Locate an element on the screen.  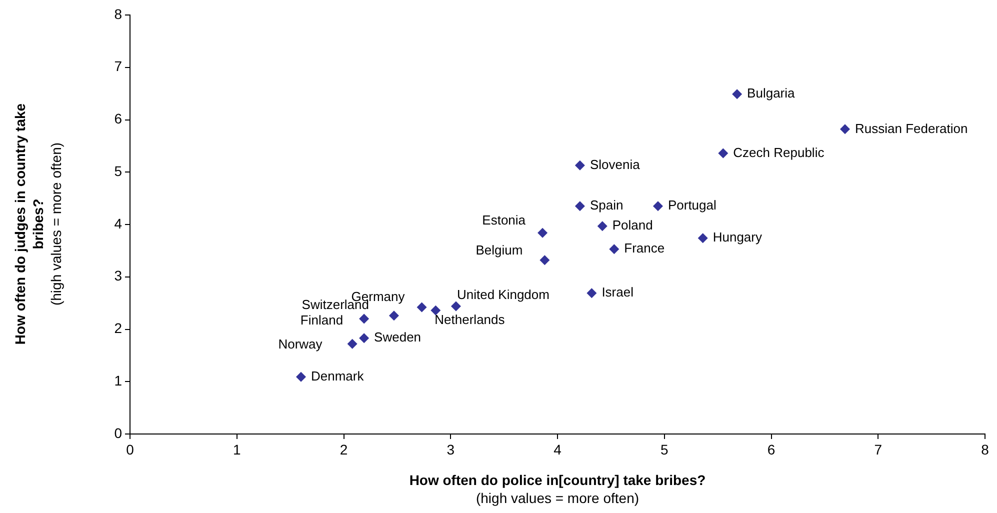
annotation: Belgium is located at coordinates (499, 250).